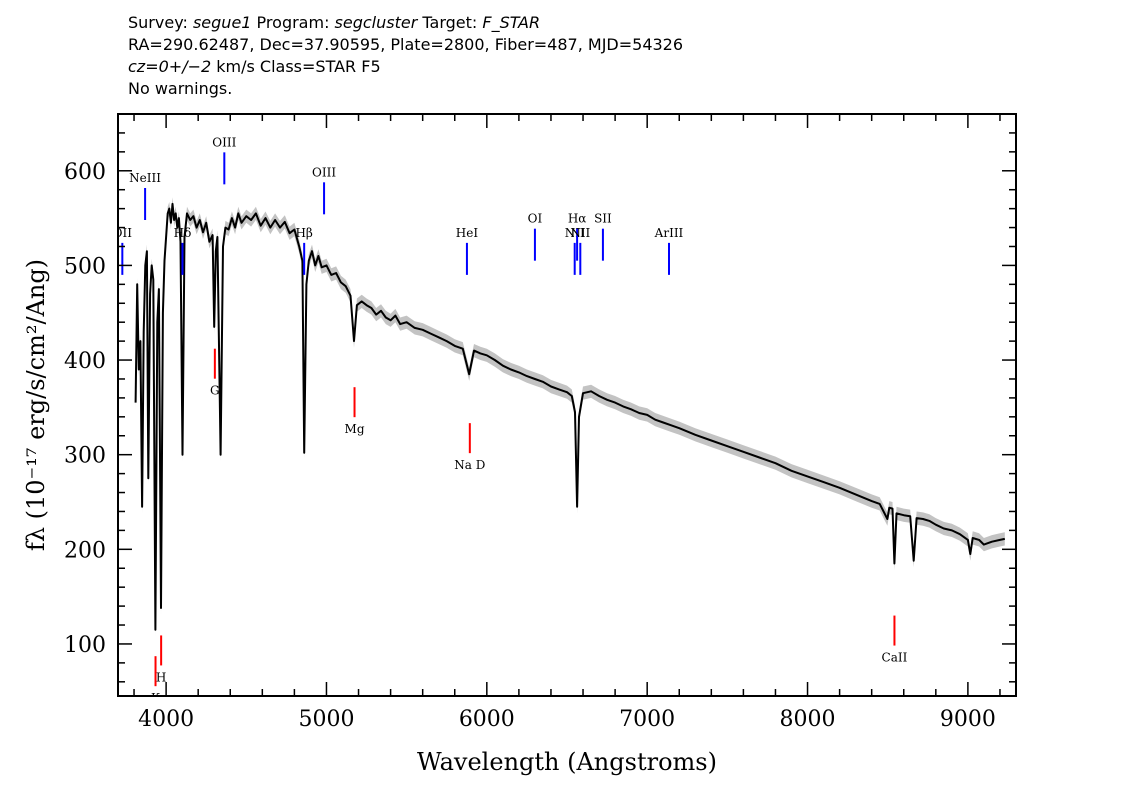 This screenshot has width=1134, height=810. I want to click on redshift-value: cz=0+/−2, so click(170, 66).